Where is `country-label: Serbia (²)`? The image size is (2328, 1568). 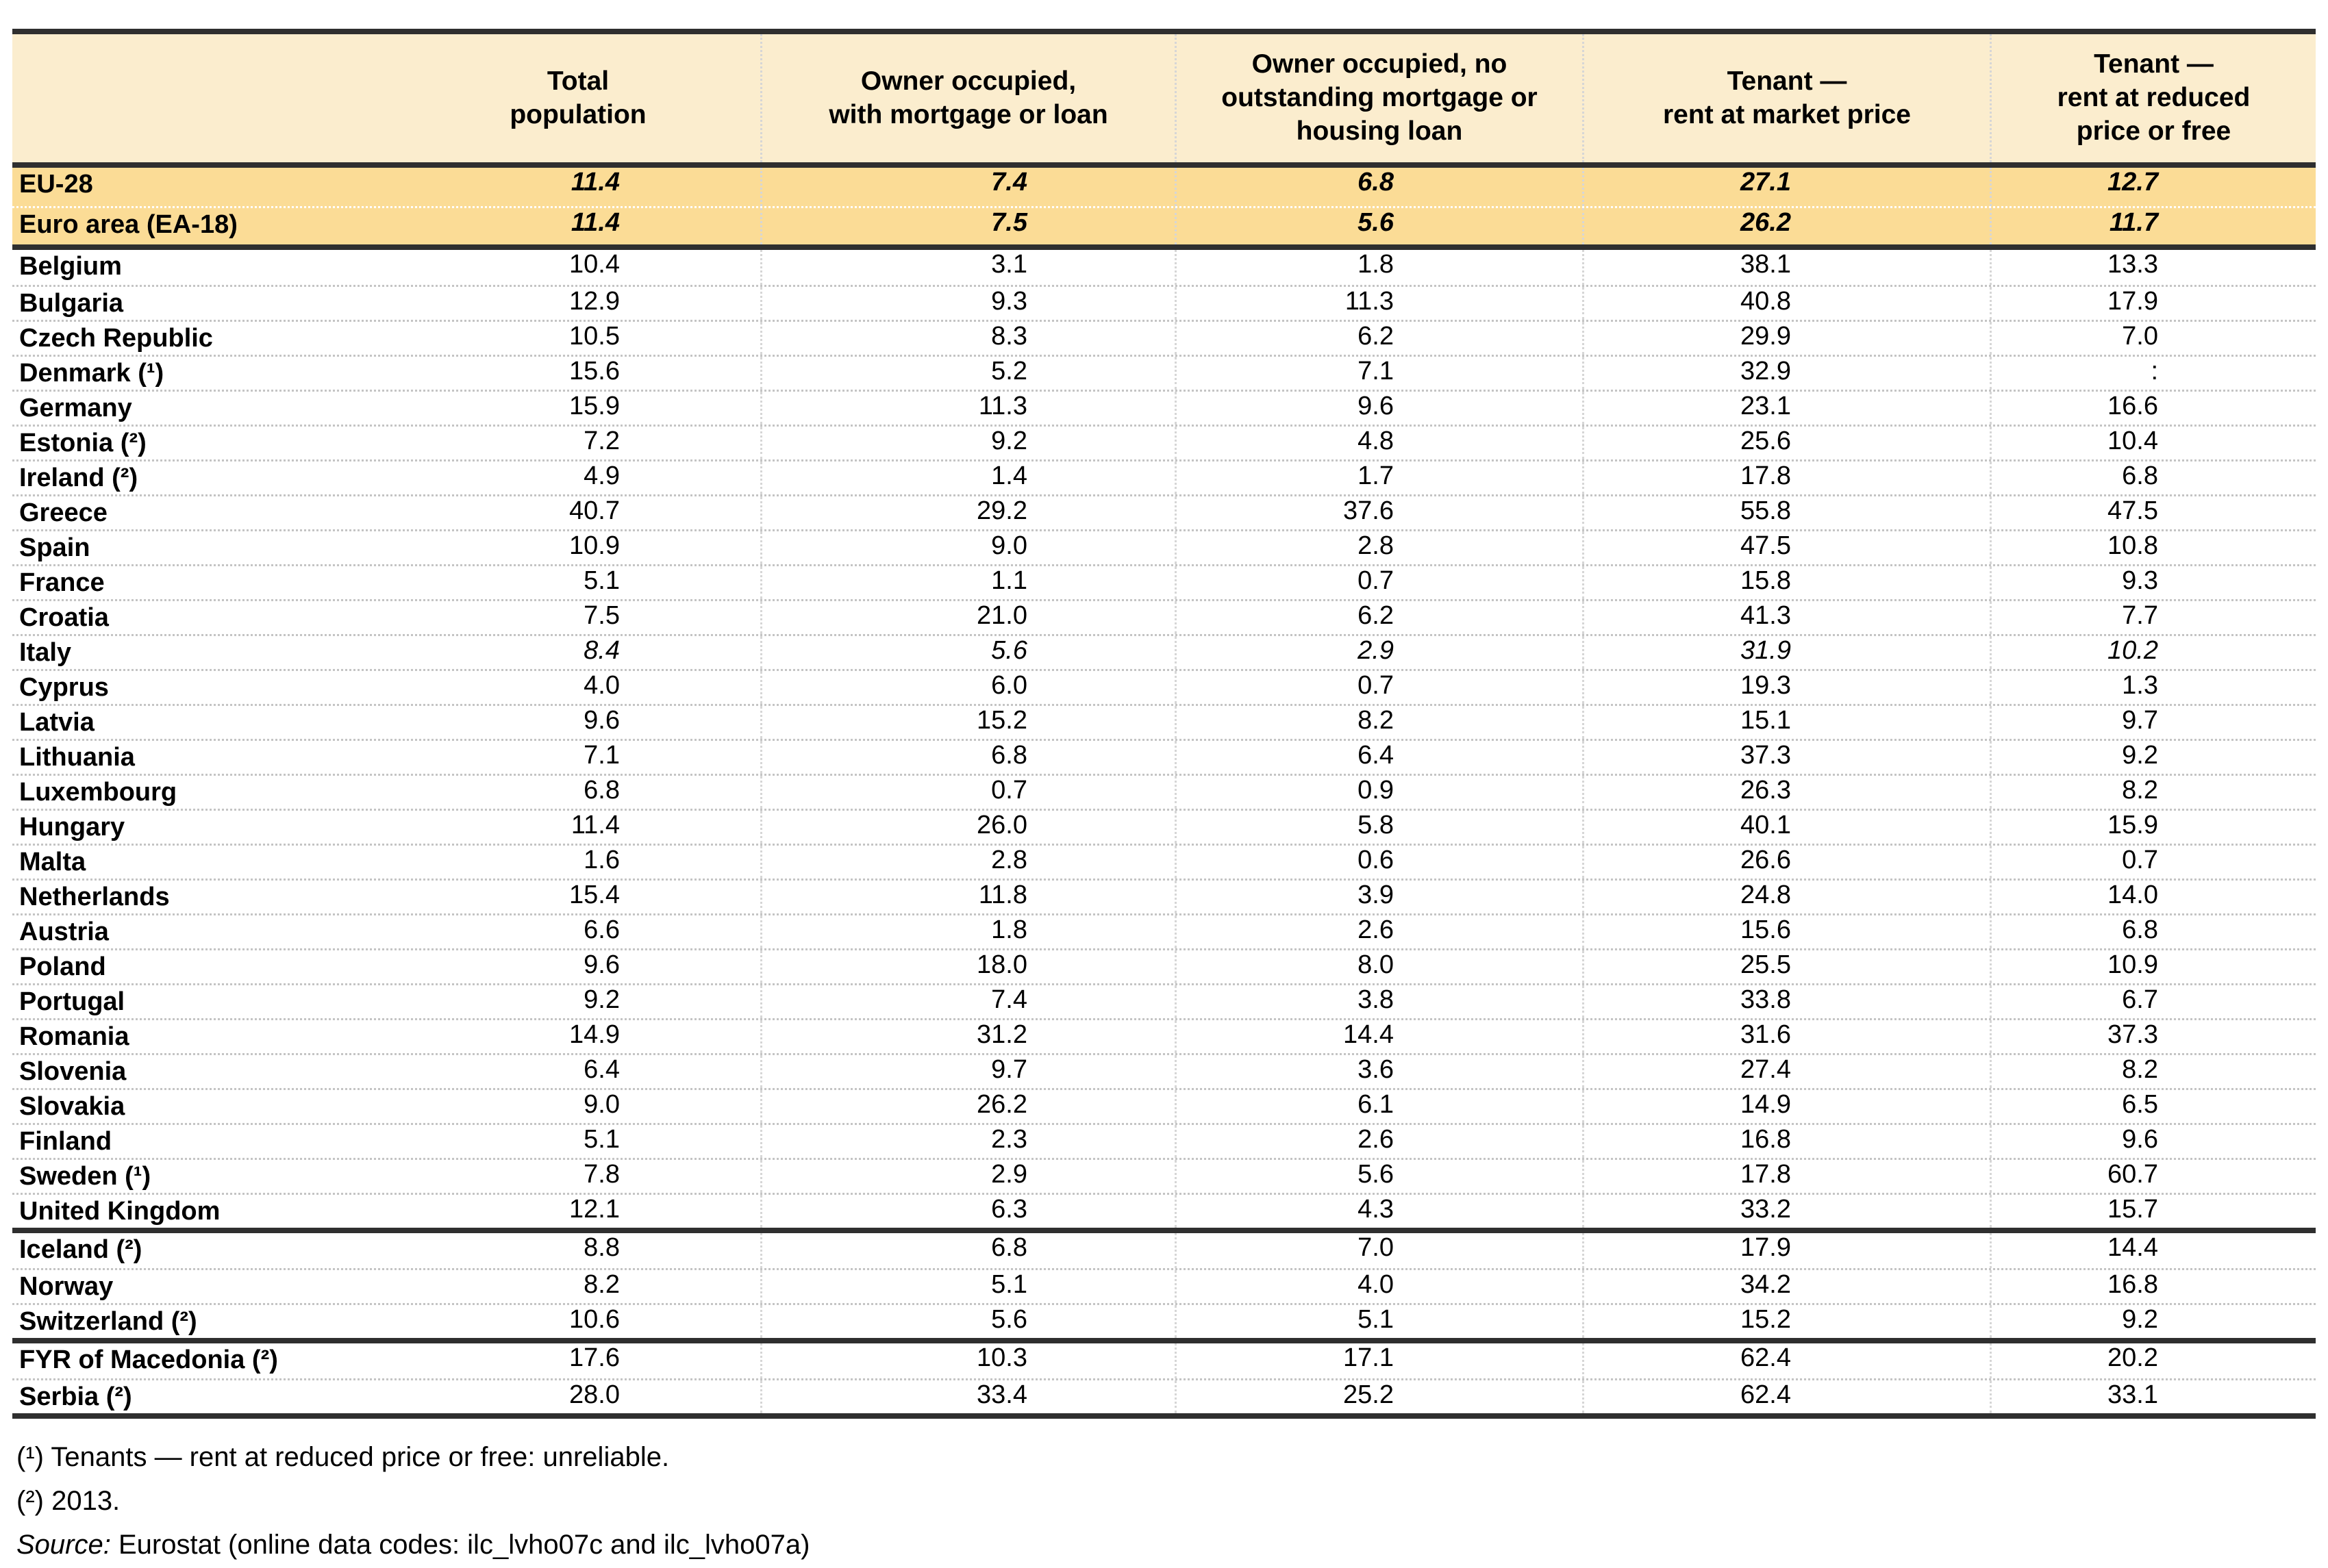
country-label: Serbia (²) is located at coordinates (75, 1396).